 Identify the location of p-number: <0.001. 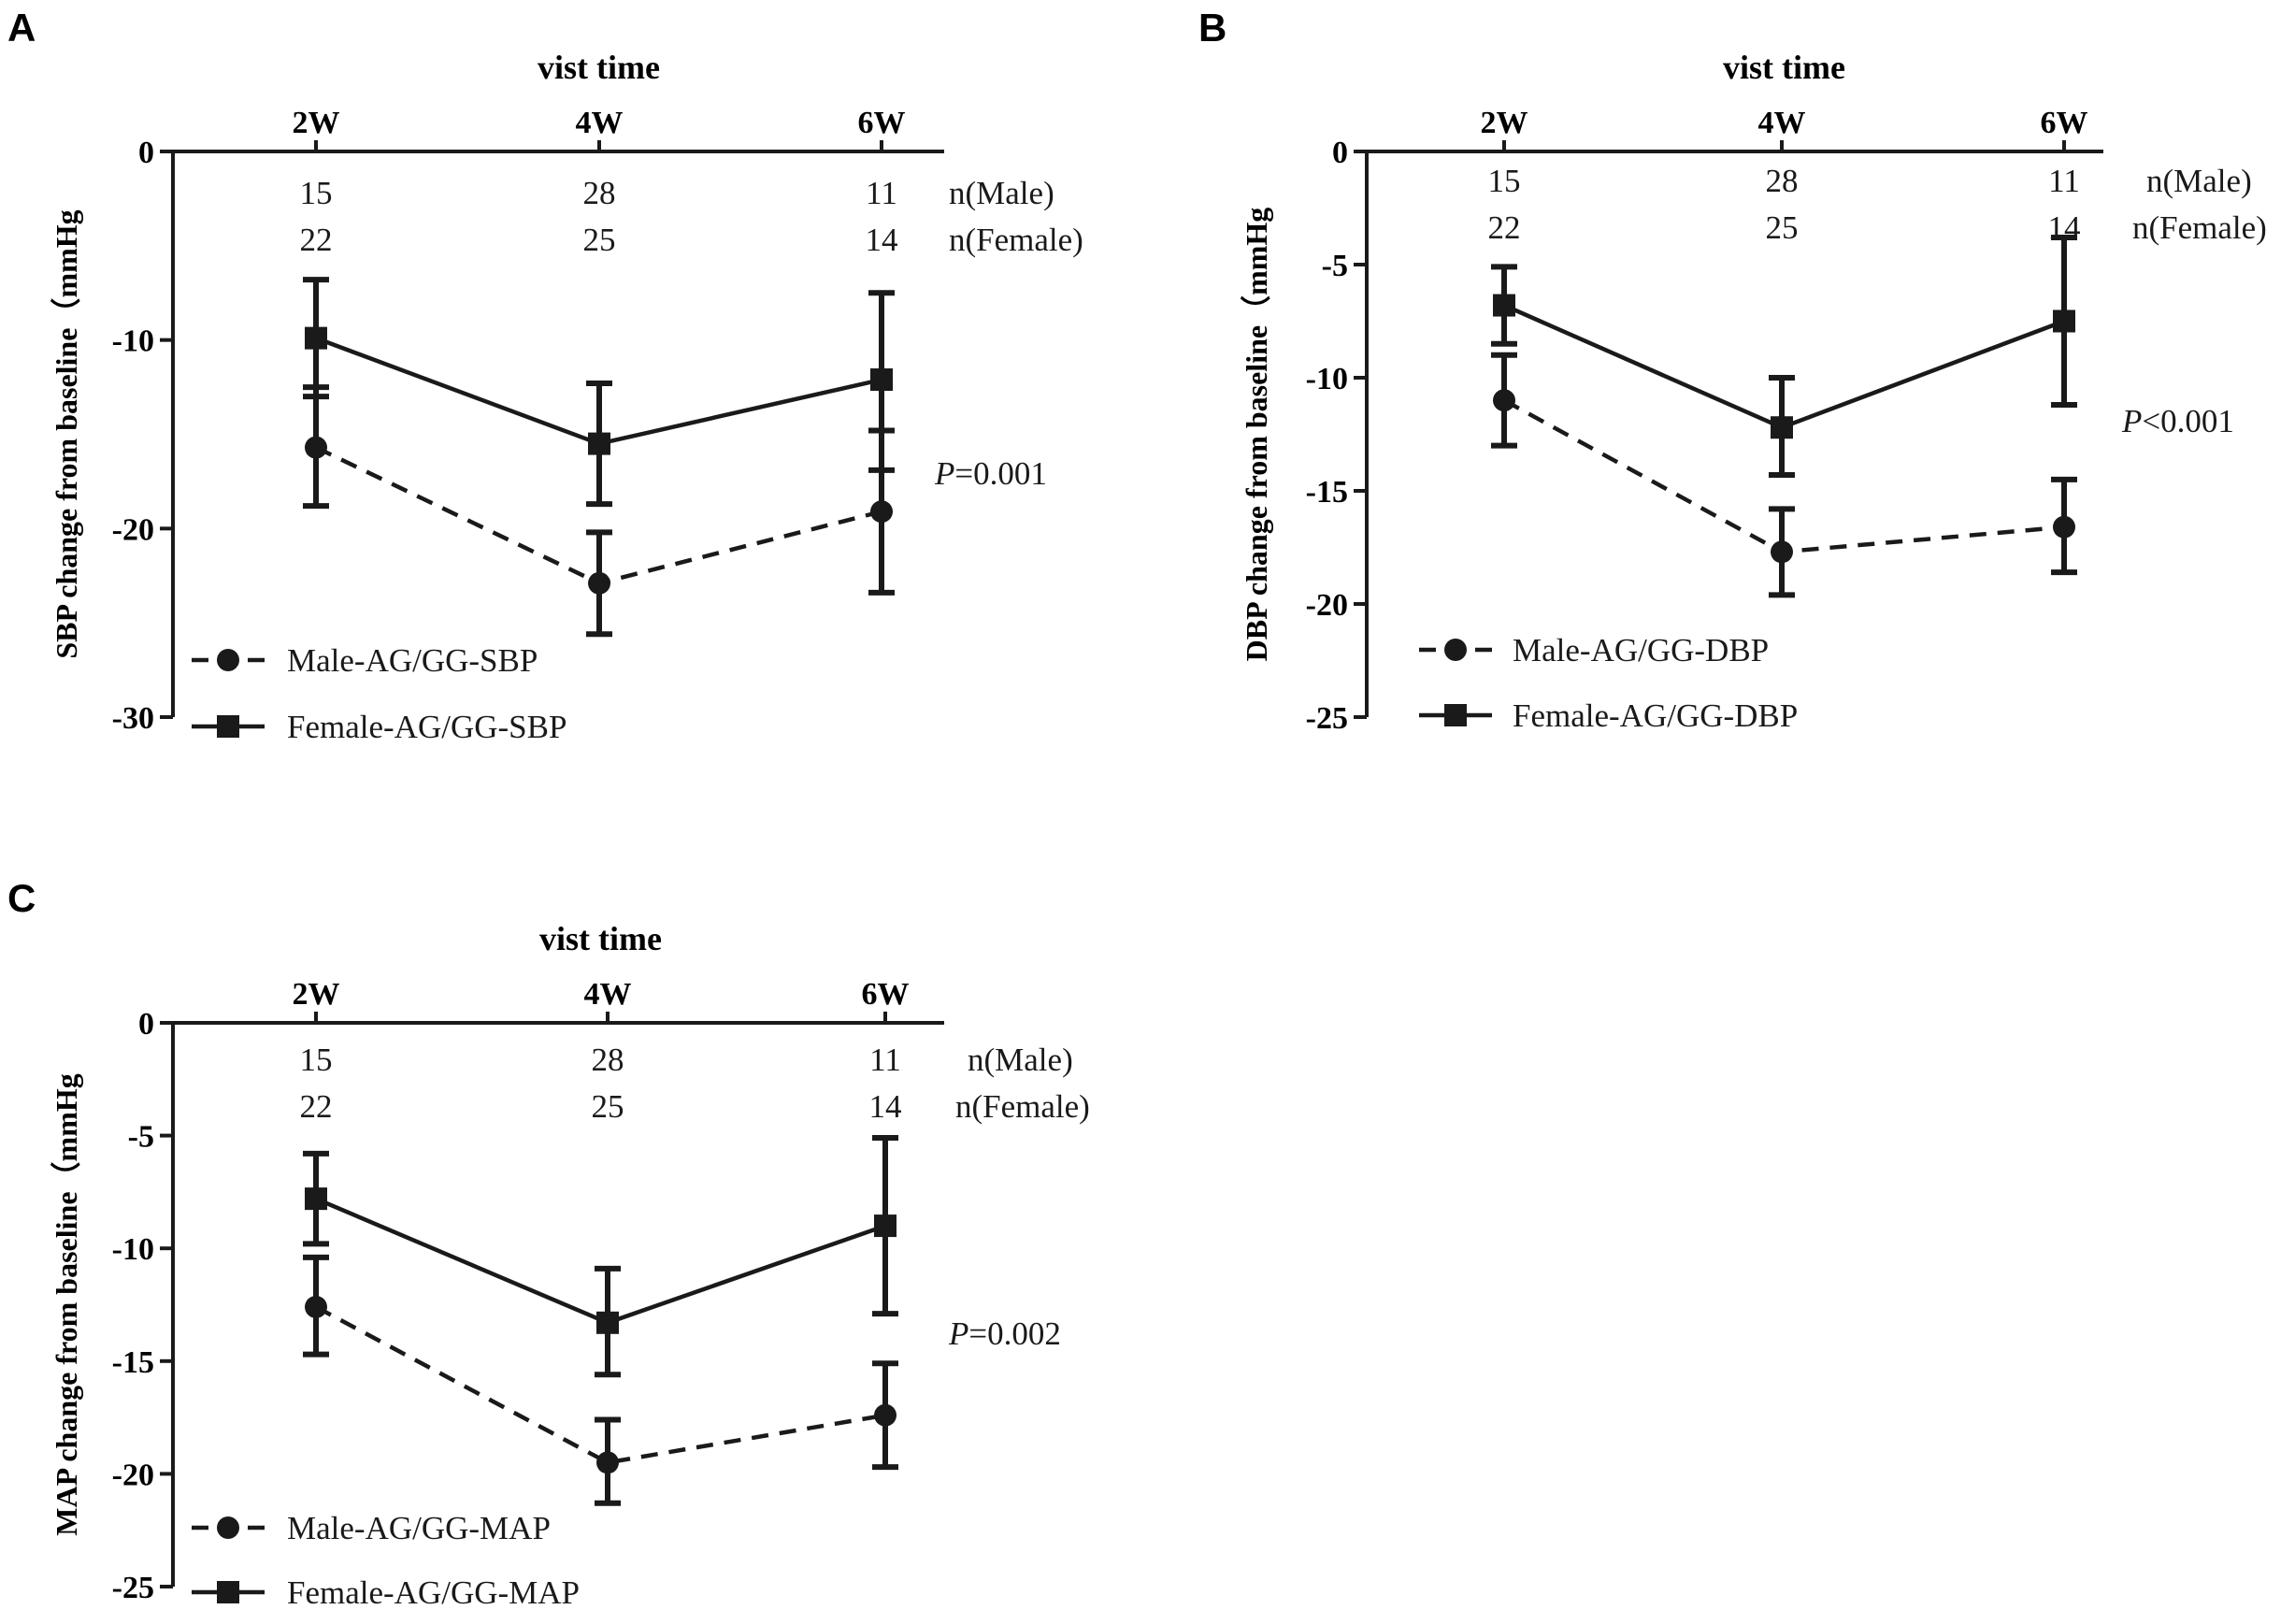
(2188, 421).